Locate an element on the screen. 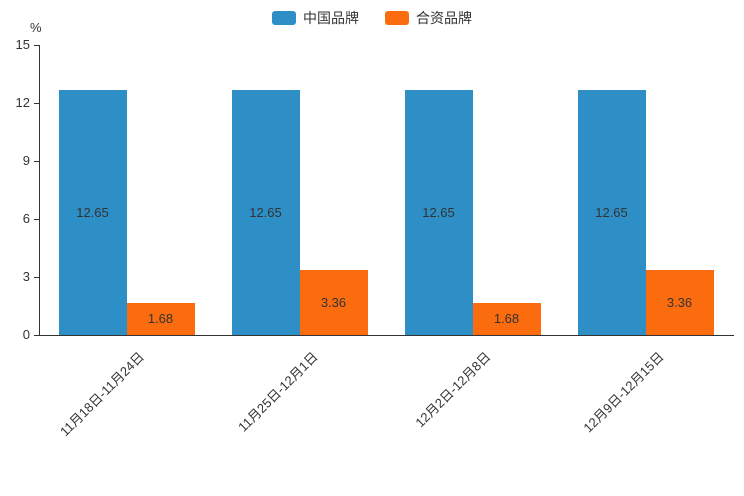 This screenshot has height=496, width=744. bar-中国品牌-0: 12.65 is located at coordinates (92, 212).